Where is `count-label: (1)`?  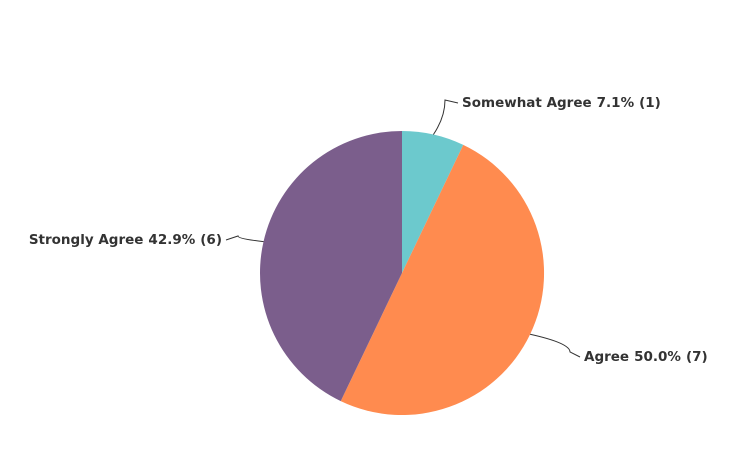
count-label: (1) is located at coordinates (650, 103).